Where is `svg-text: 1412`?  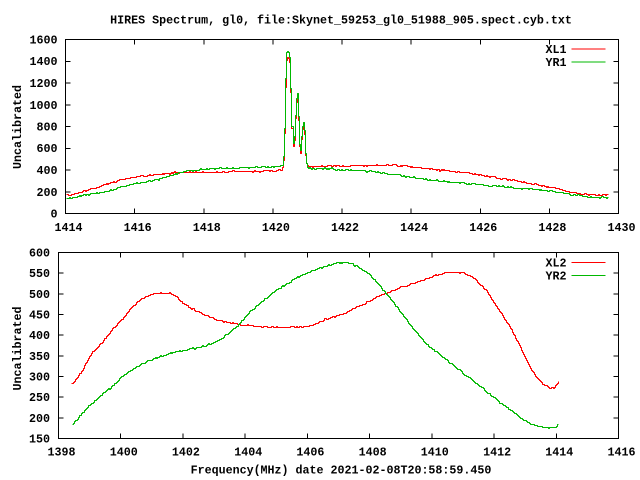
svg-text: 1412 is located at coordinates (497, 452).